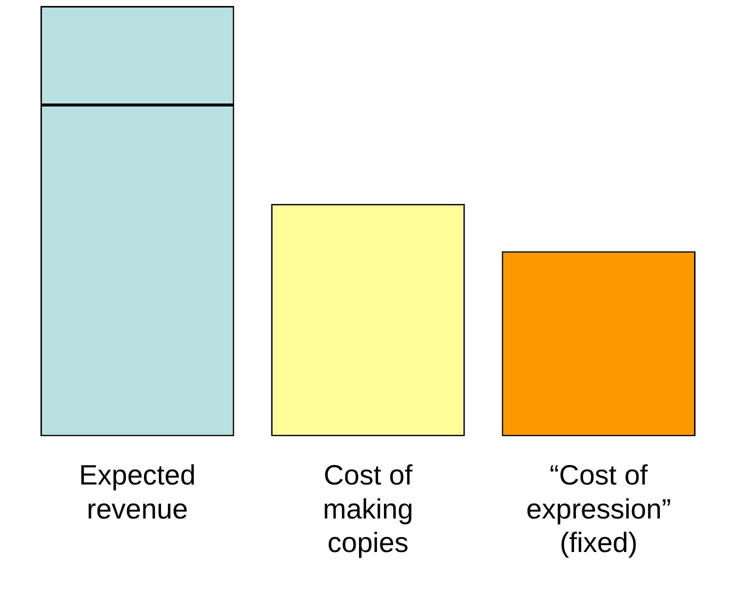 This screenshot has width=744, height=589. What do you see at coordinates (599, 509) in the screenshot?
I see `x-tick-label: “Cost of expression” (fixed)` at bounding box center [599, 509].